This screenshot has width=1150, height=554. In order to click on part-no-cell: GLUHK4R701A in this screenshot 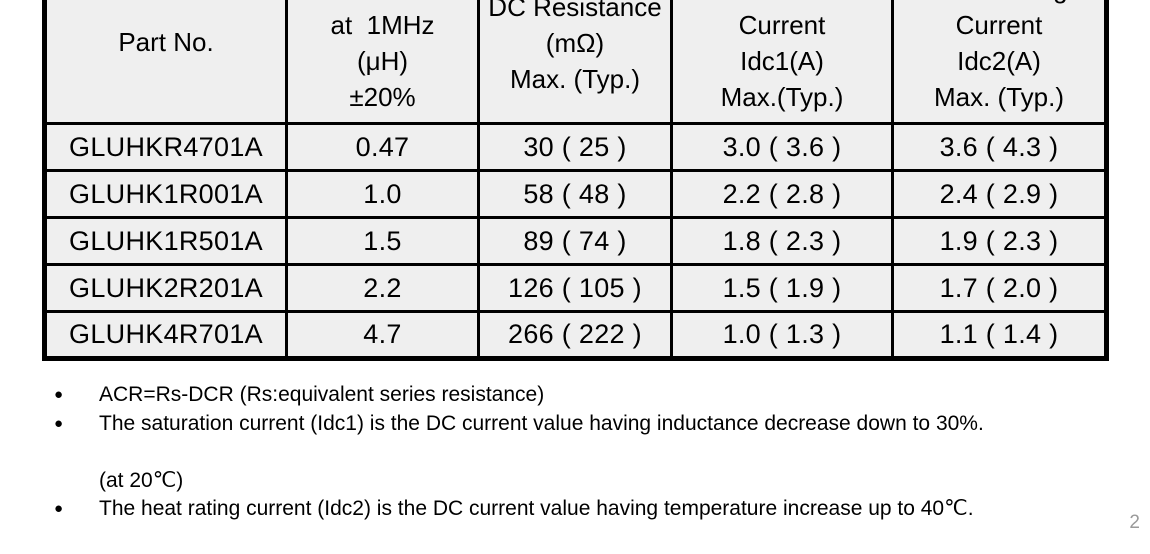, I will do `click(165, 335)`.